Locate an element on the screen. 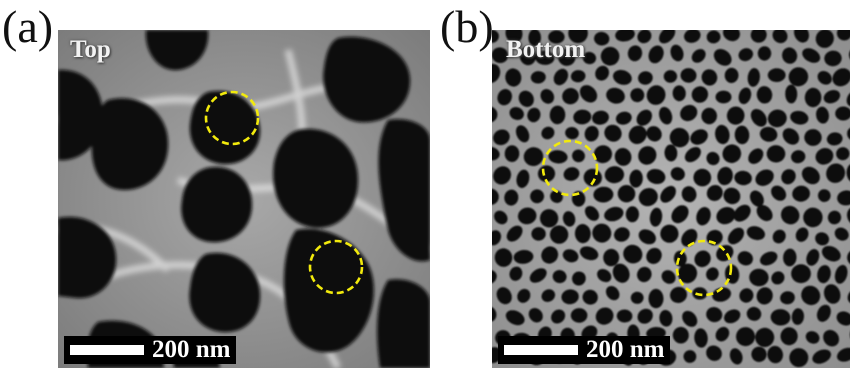 The width and height of the screenshot is (855, 370). panel-b-letter: (b) is located at coordinates (467, 26).